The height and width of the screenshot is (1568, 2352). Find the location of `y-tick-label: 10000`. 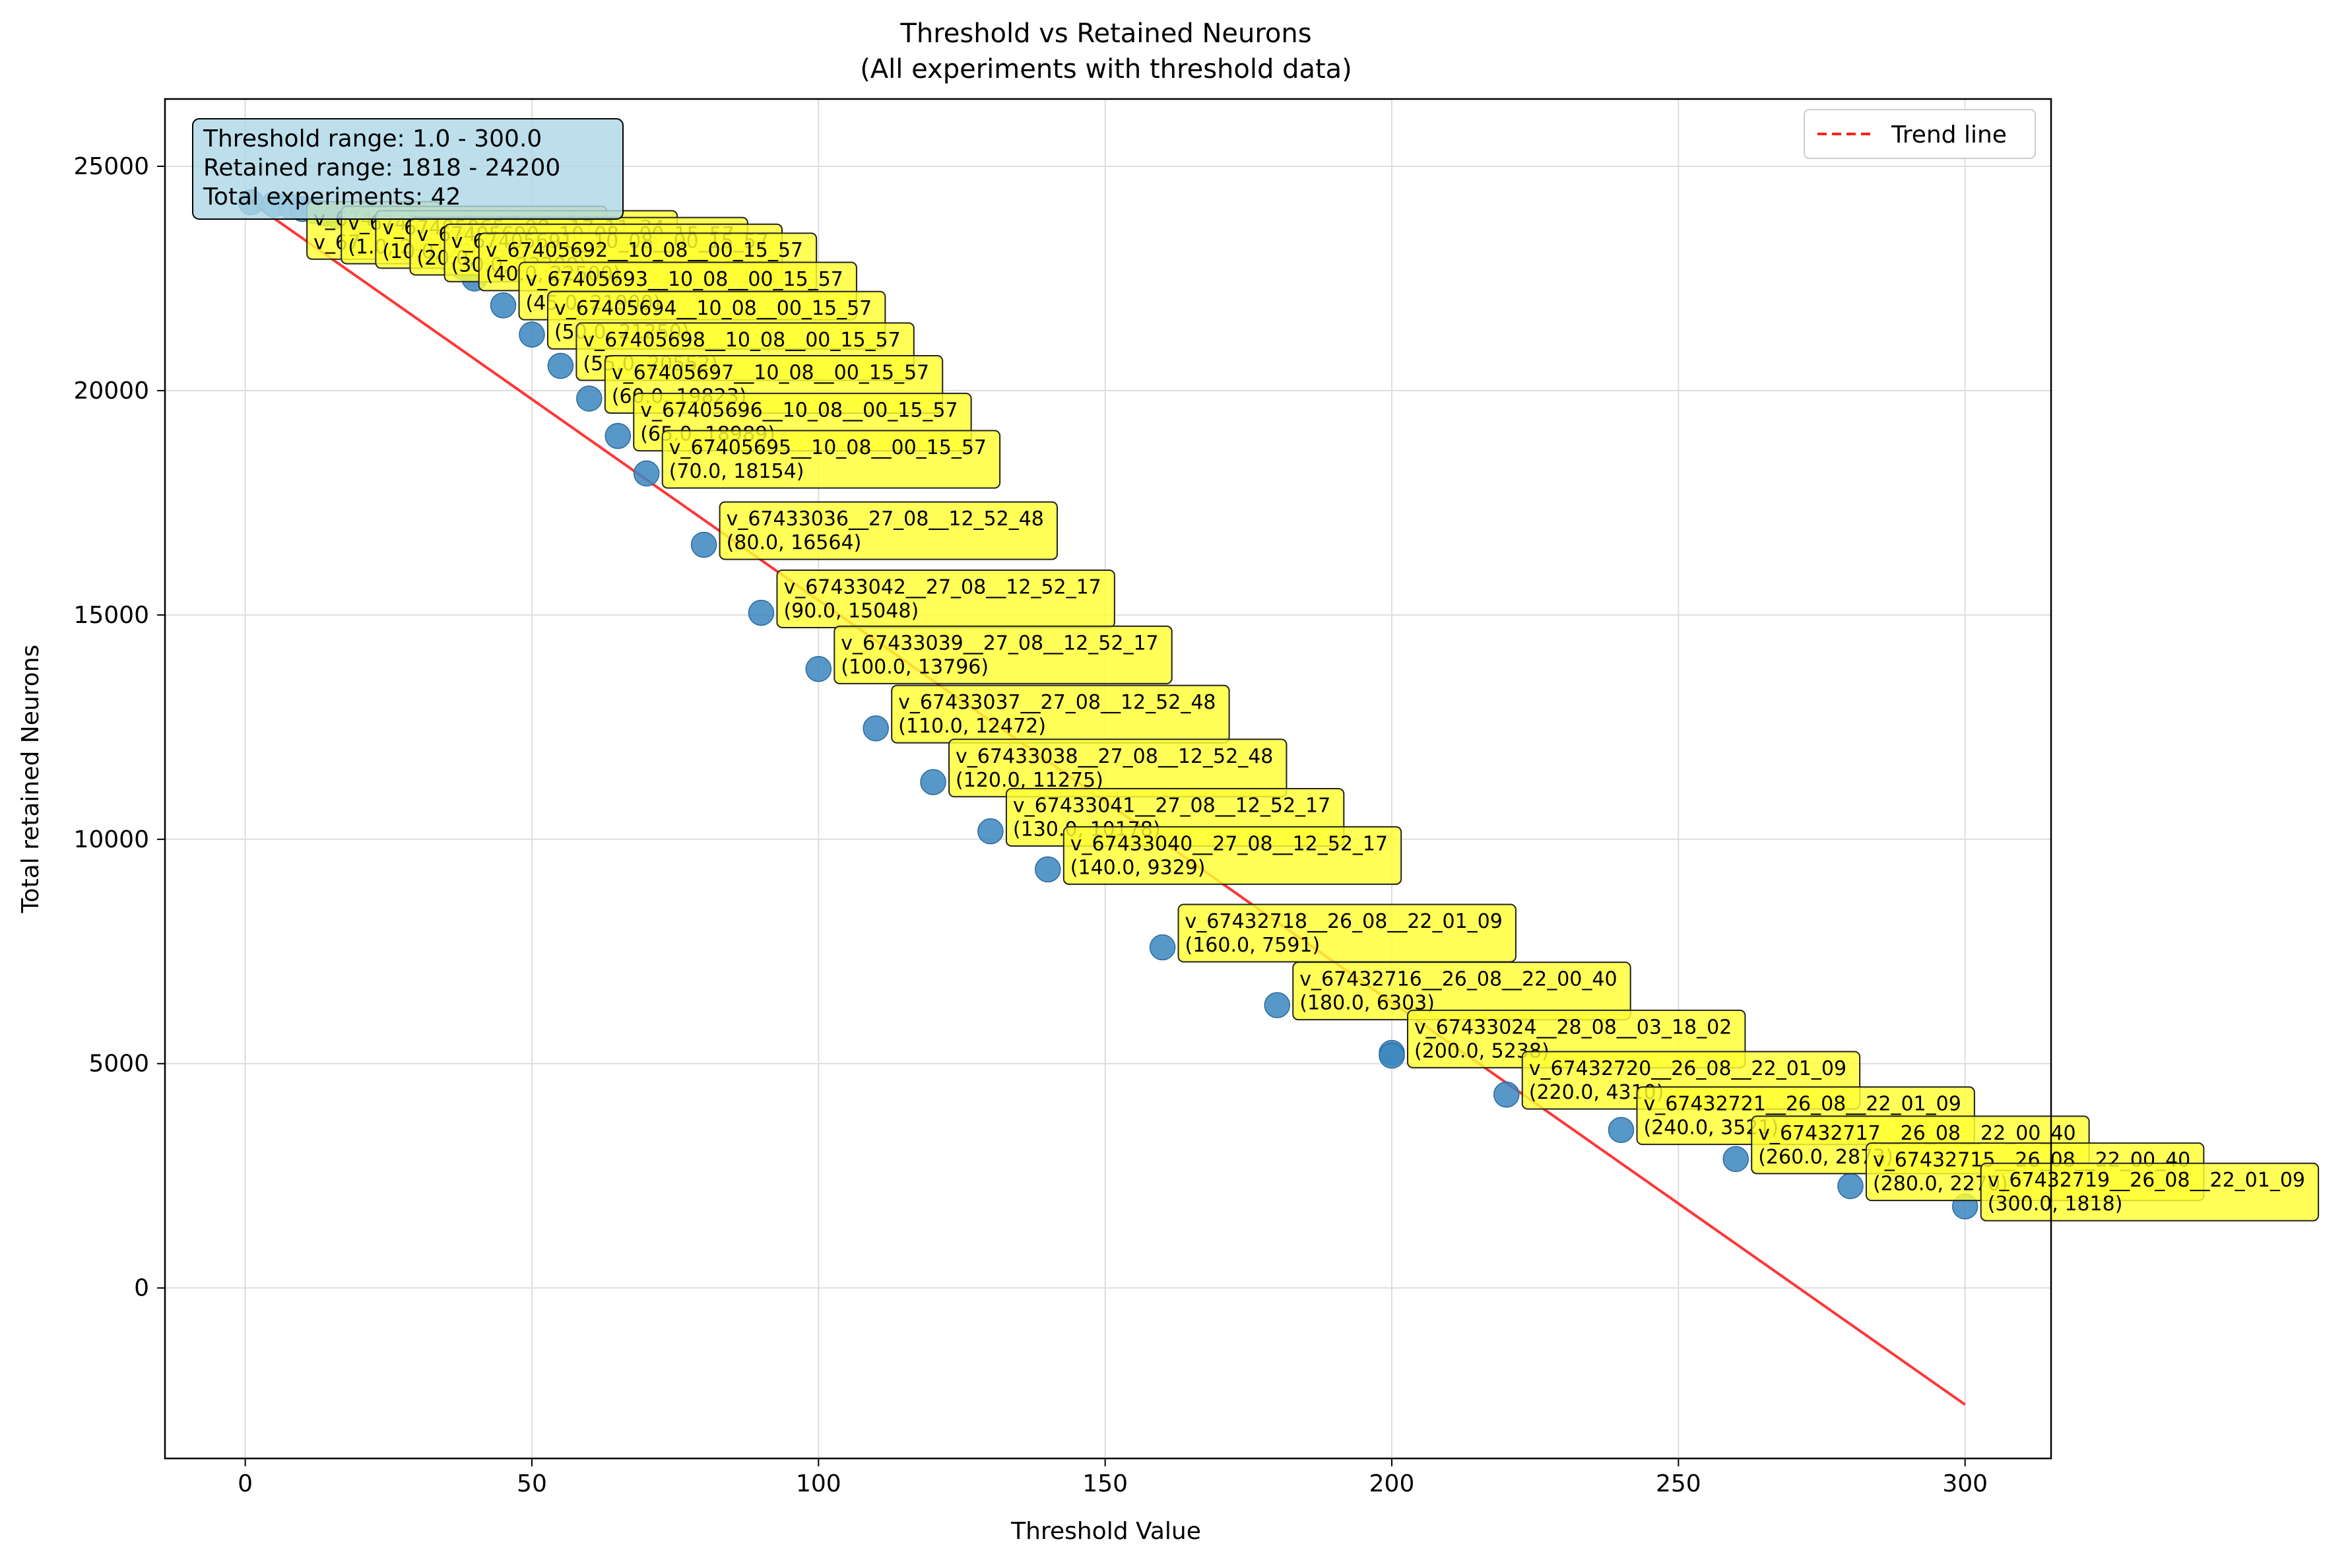

y-tick-label: 10000 is located at coordinates (111, 839).